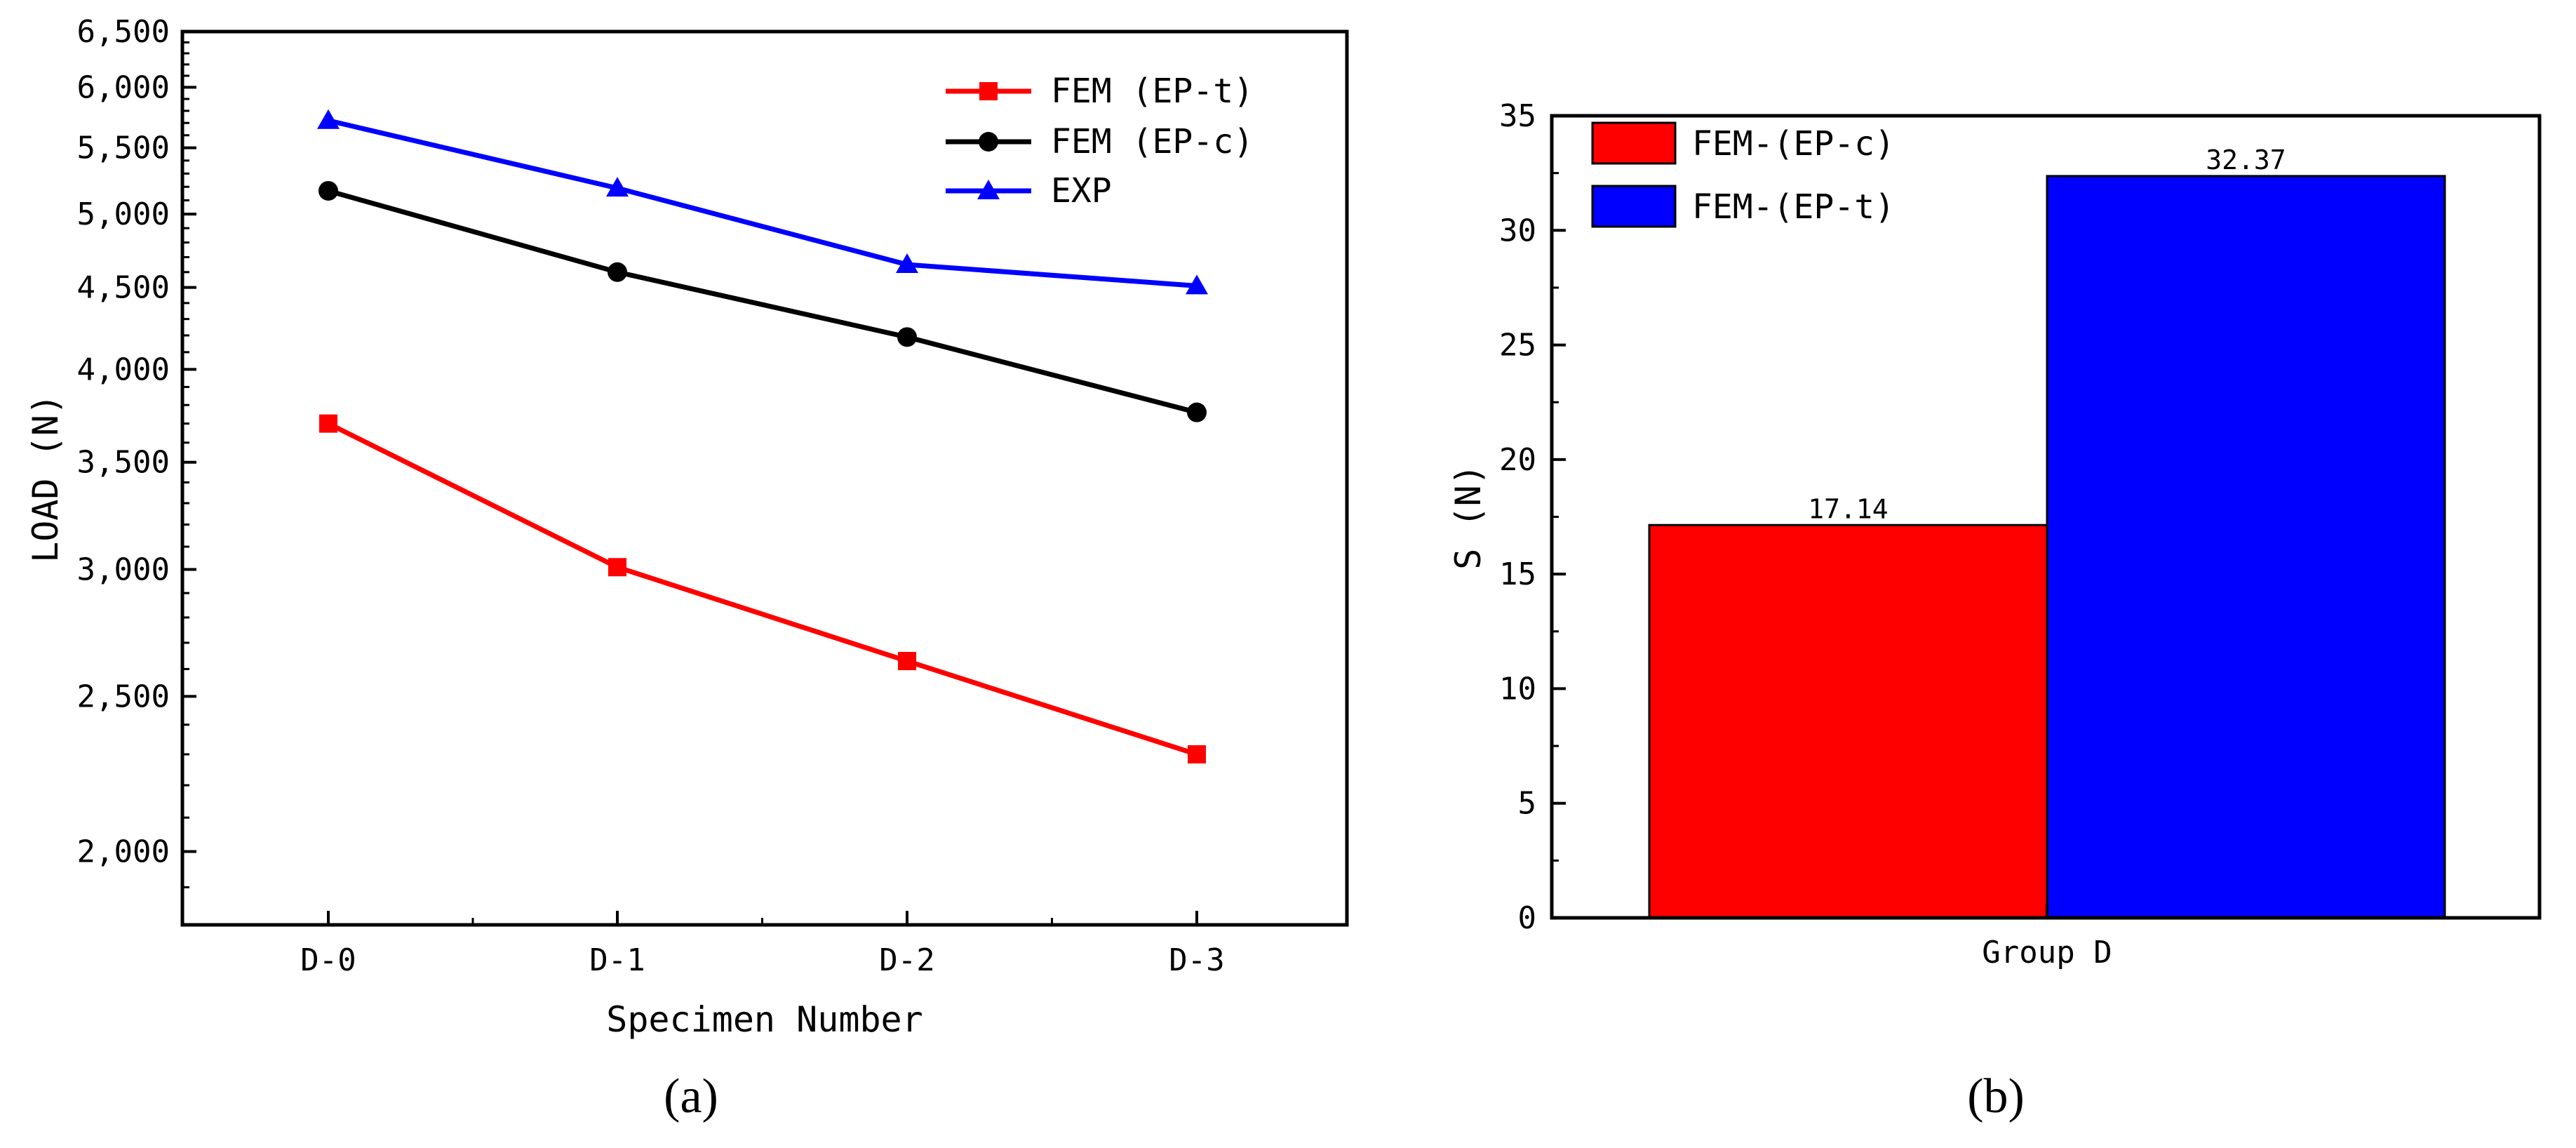 This screenshot has height=1148, width=2576. Describe the element at coordinates (1793, 143) in the screenshot. I see `legend-label-fem-ep-c: FEM-(EP-c)` at that location.